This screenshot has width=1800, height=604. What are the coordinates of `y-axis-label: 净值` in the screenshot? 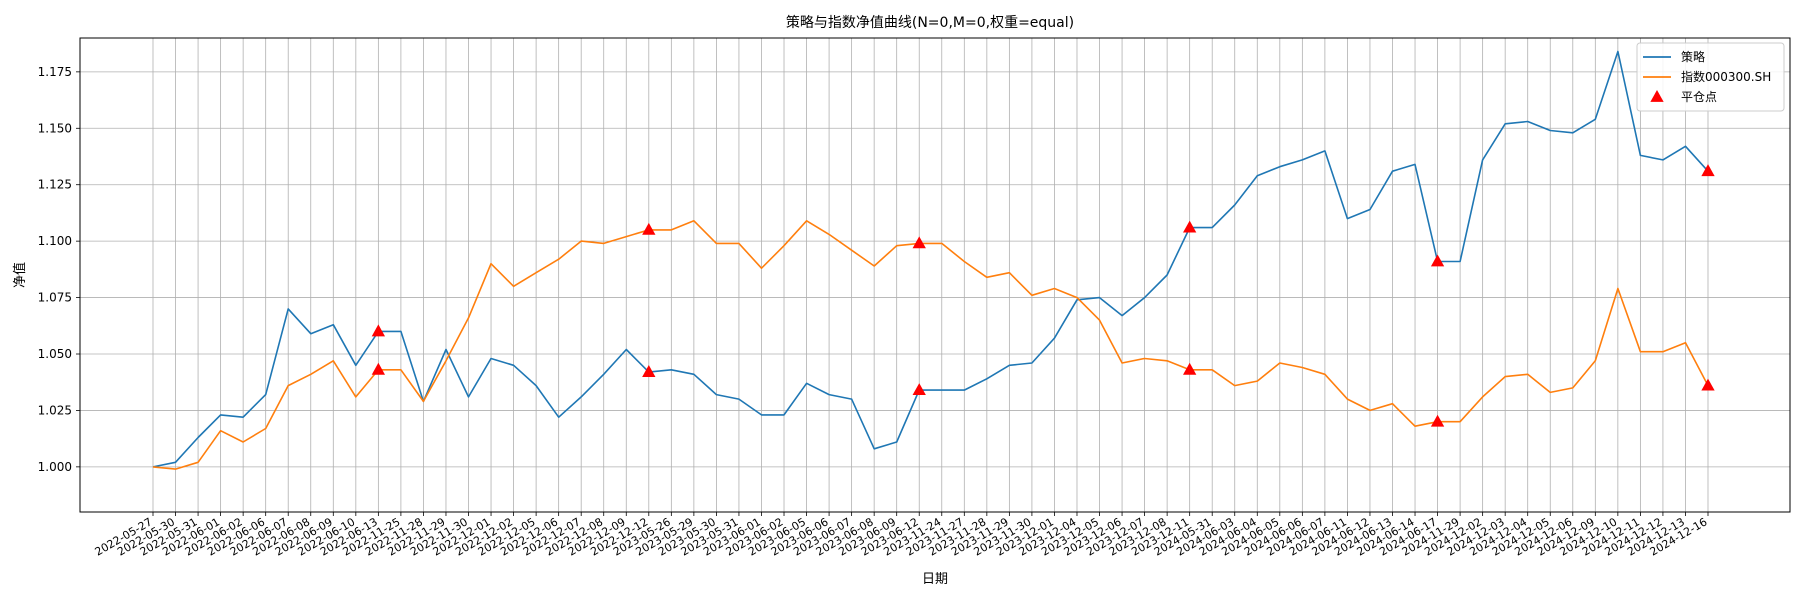 It's located at (20, 275).